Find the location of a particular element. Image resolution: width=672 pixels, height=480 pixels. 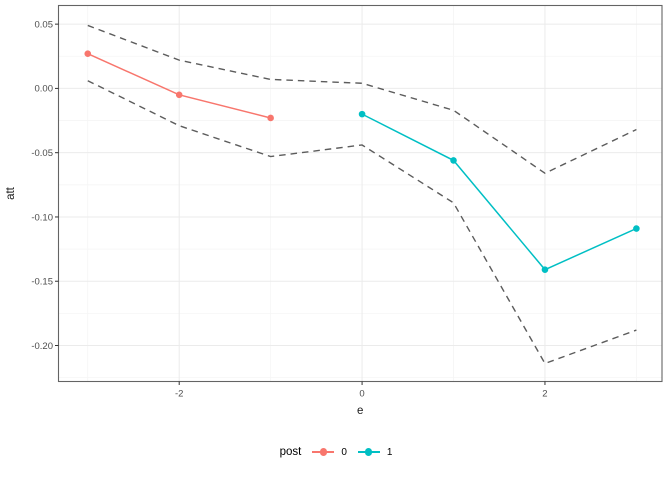

y-tick-label: -0.05 is located at coordinates (42, 153).